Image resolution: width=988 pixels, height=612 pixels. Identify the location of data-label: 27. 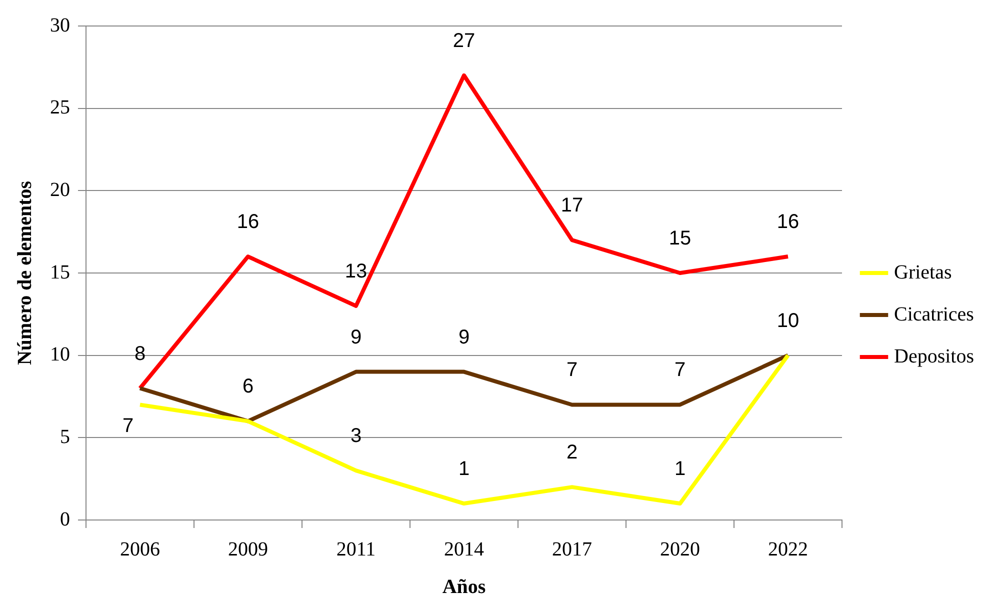
(464, 41).